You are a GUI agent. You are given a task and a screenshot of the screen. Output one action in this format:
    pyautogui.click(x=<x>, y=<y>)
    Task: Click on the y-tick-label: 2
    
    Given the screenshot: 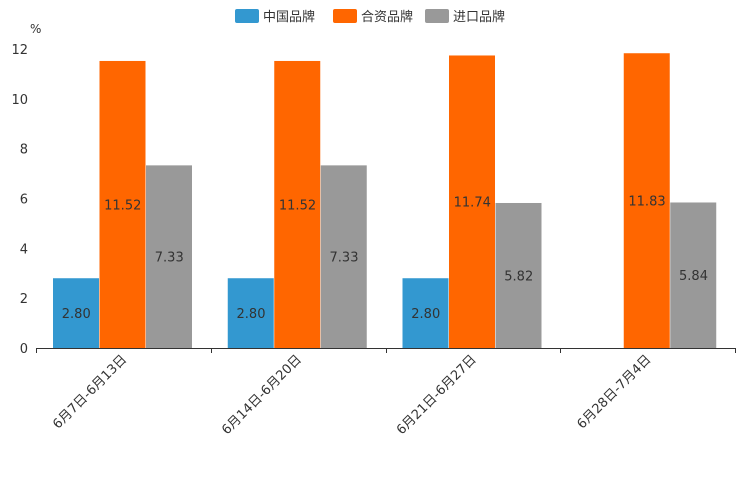 What is the action you would take?
    pyautogui.click(x=24, y=299)
    